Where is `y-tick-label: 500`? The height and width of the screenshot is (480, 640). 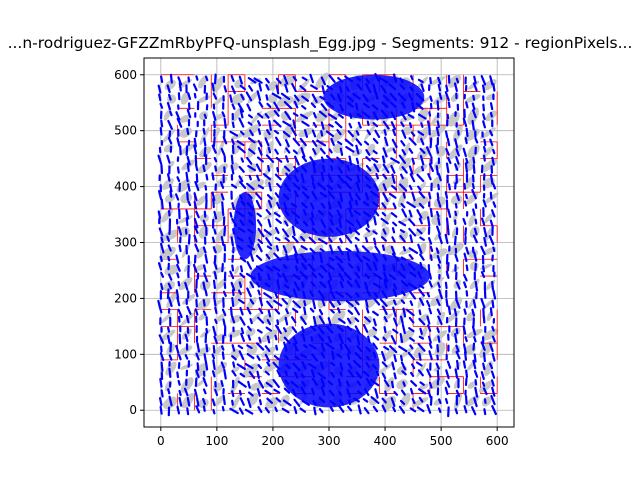
y-tick-label: 500 is located at coordinates (125, 131).